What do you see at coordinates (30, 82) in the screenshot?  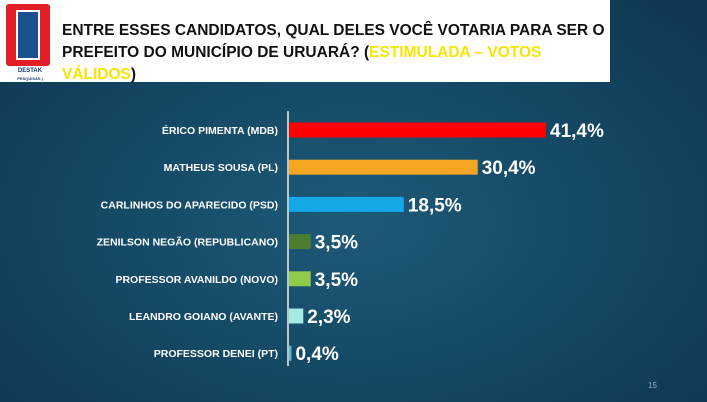 I see `logo-tagline: PESQUISAS | PUBLICIDADE` at bounding box center [30, 82].